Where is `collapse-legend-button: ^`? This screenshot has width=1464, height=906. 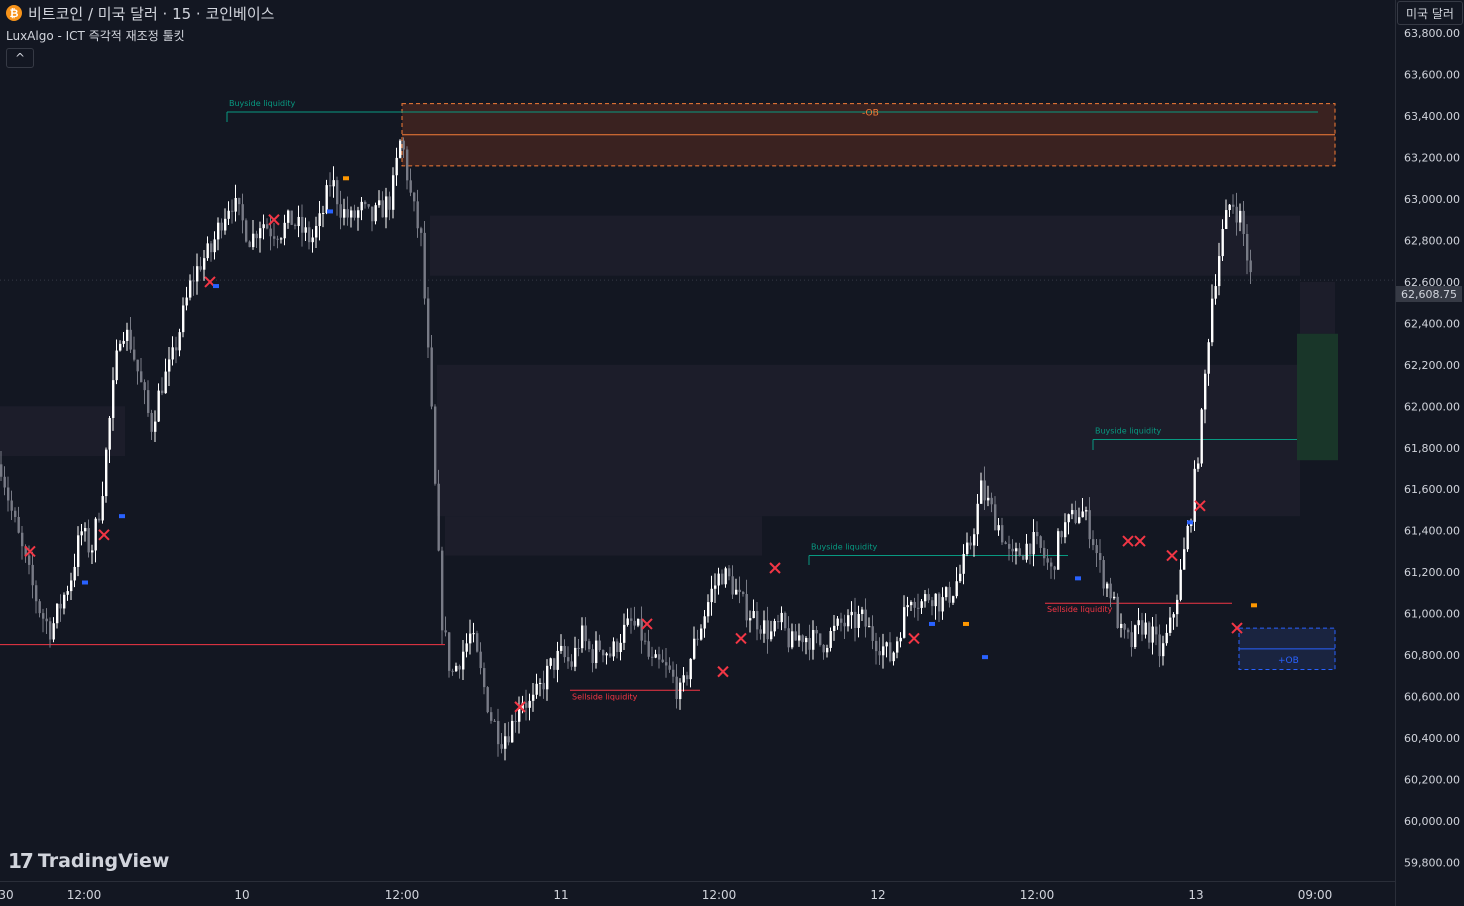 collapse-legend-button: ^ is located at coordinates (20, 58).